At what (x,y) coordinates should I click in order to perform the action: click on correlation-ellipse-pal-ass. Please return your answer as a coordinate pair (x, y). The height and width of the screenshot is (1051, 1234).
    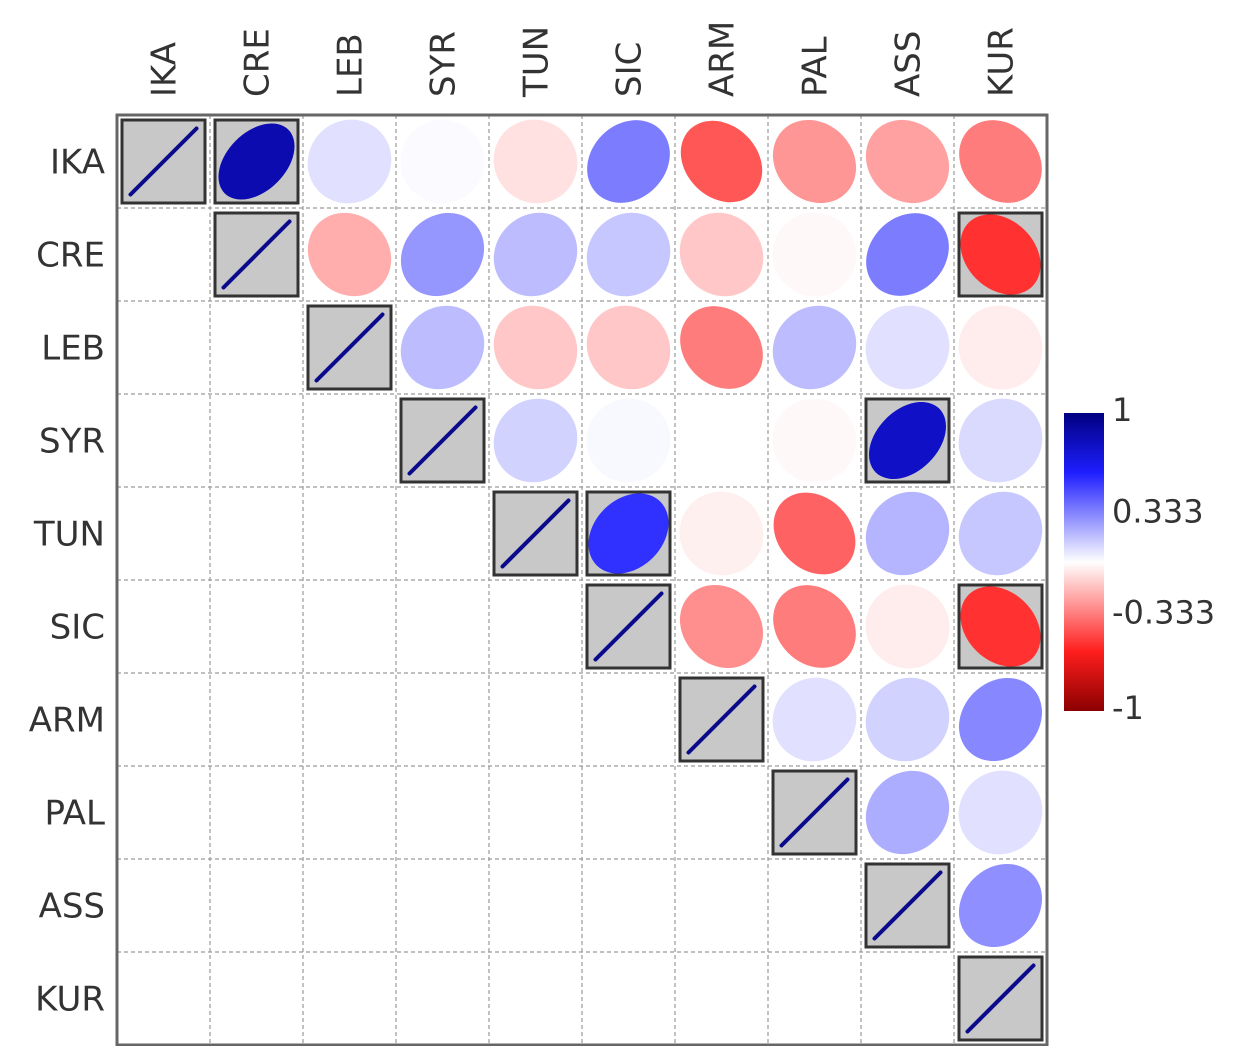
    Looking at the image, I should click on (907, 812).